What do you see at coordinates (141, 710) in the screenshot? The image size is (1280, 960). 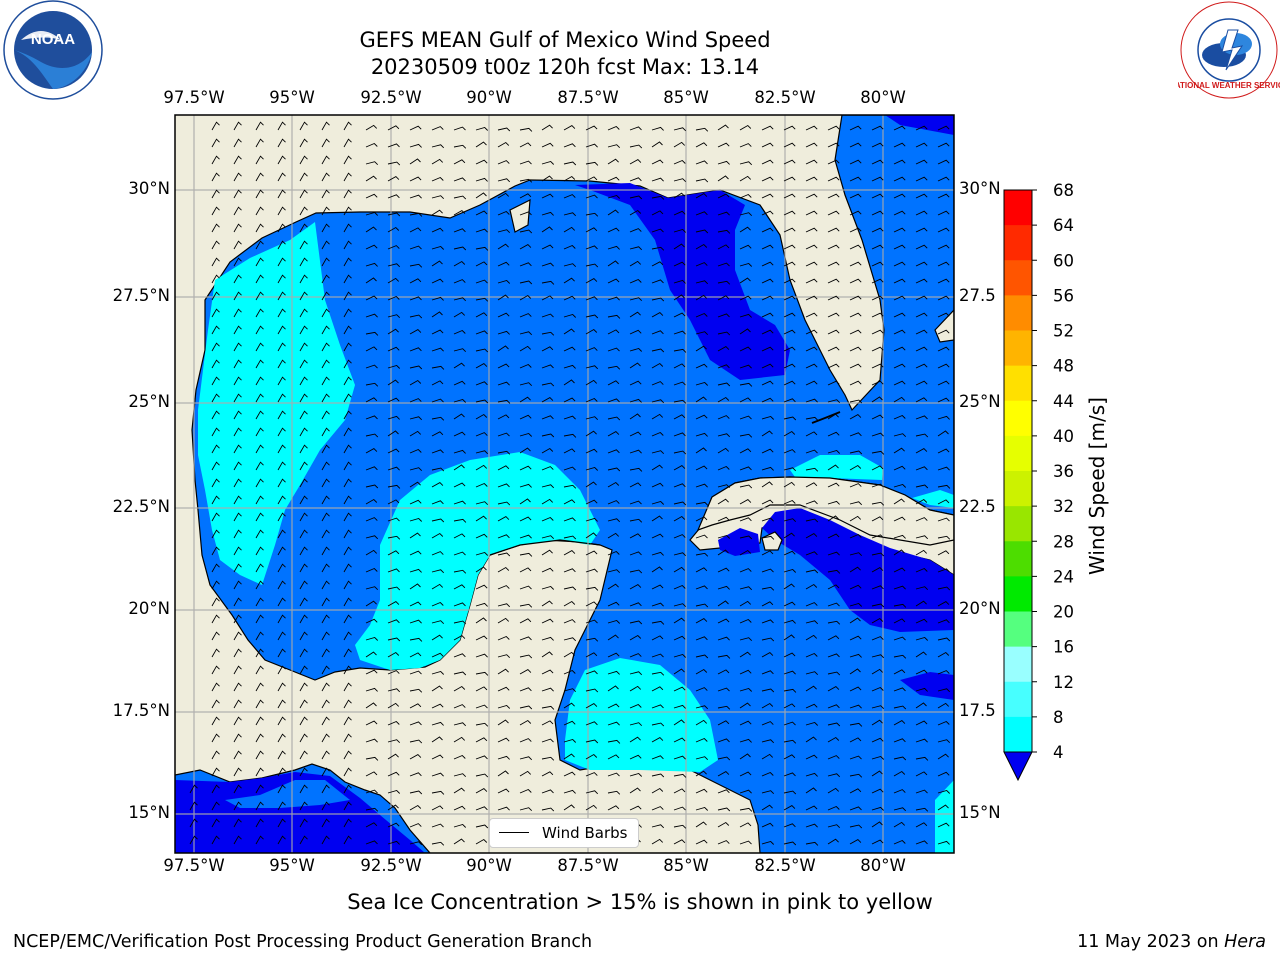 I see `lat-tick-left: 17.5°N` at bounding box center [141, 710].